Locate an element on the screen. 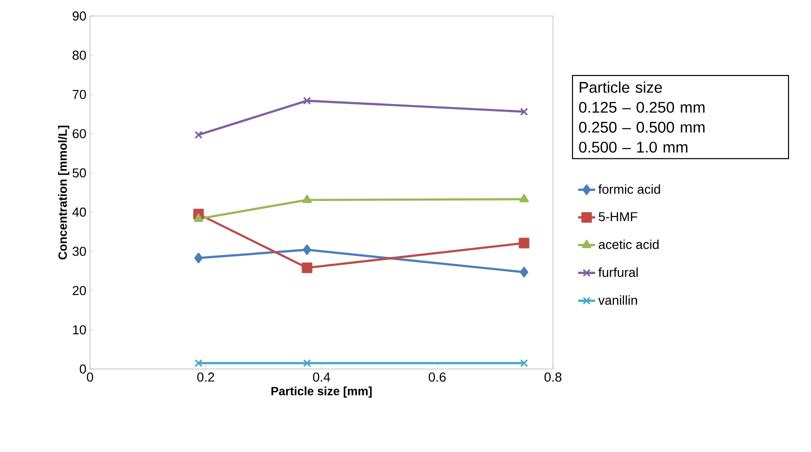 The image size is (811, 452). y-tick-label: 70 is located at coordinates (79, 95).